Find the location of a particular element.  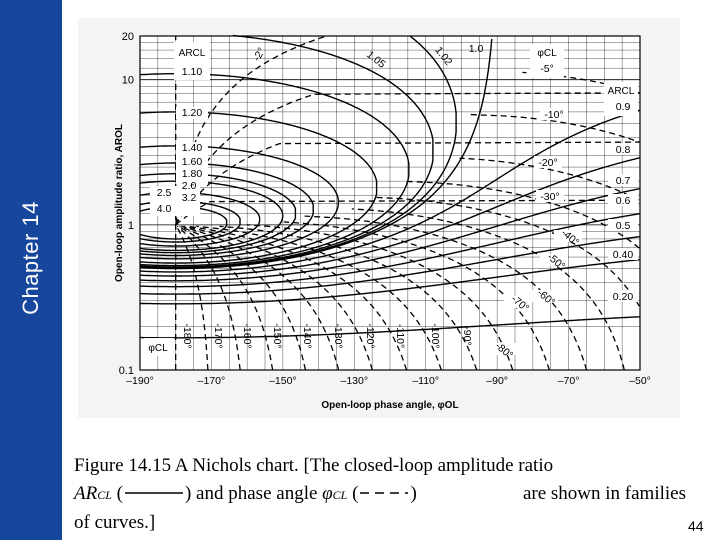

y-tick-label: 0.1 is located at coordinates (126, 371).